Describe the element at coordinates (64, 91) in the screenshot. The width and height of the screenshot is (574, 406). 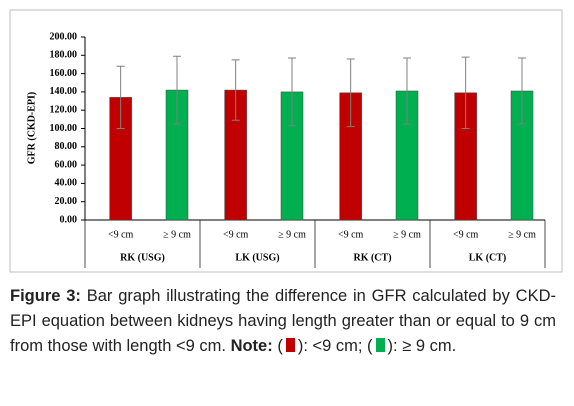
I see `y-tick-label: 140.00` at that location.